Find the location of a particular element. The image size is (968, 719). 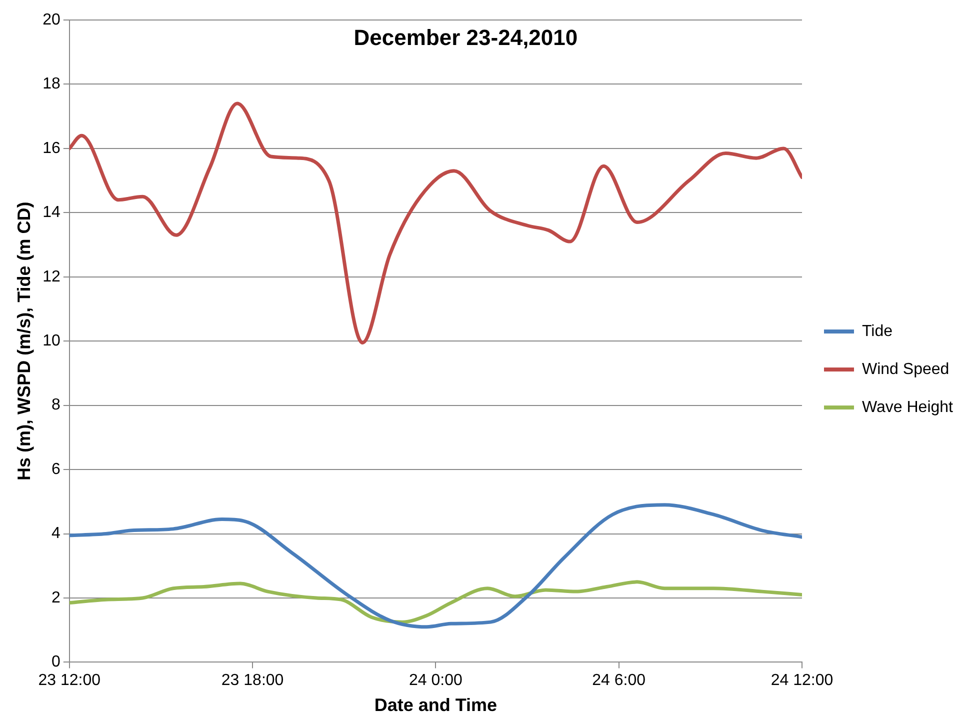

legend-label: Tide is located at coordinates (877, 331).